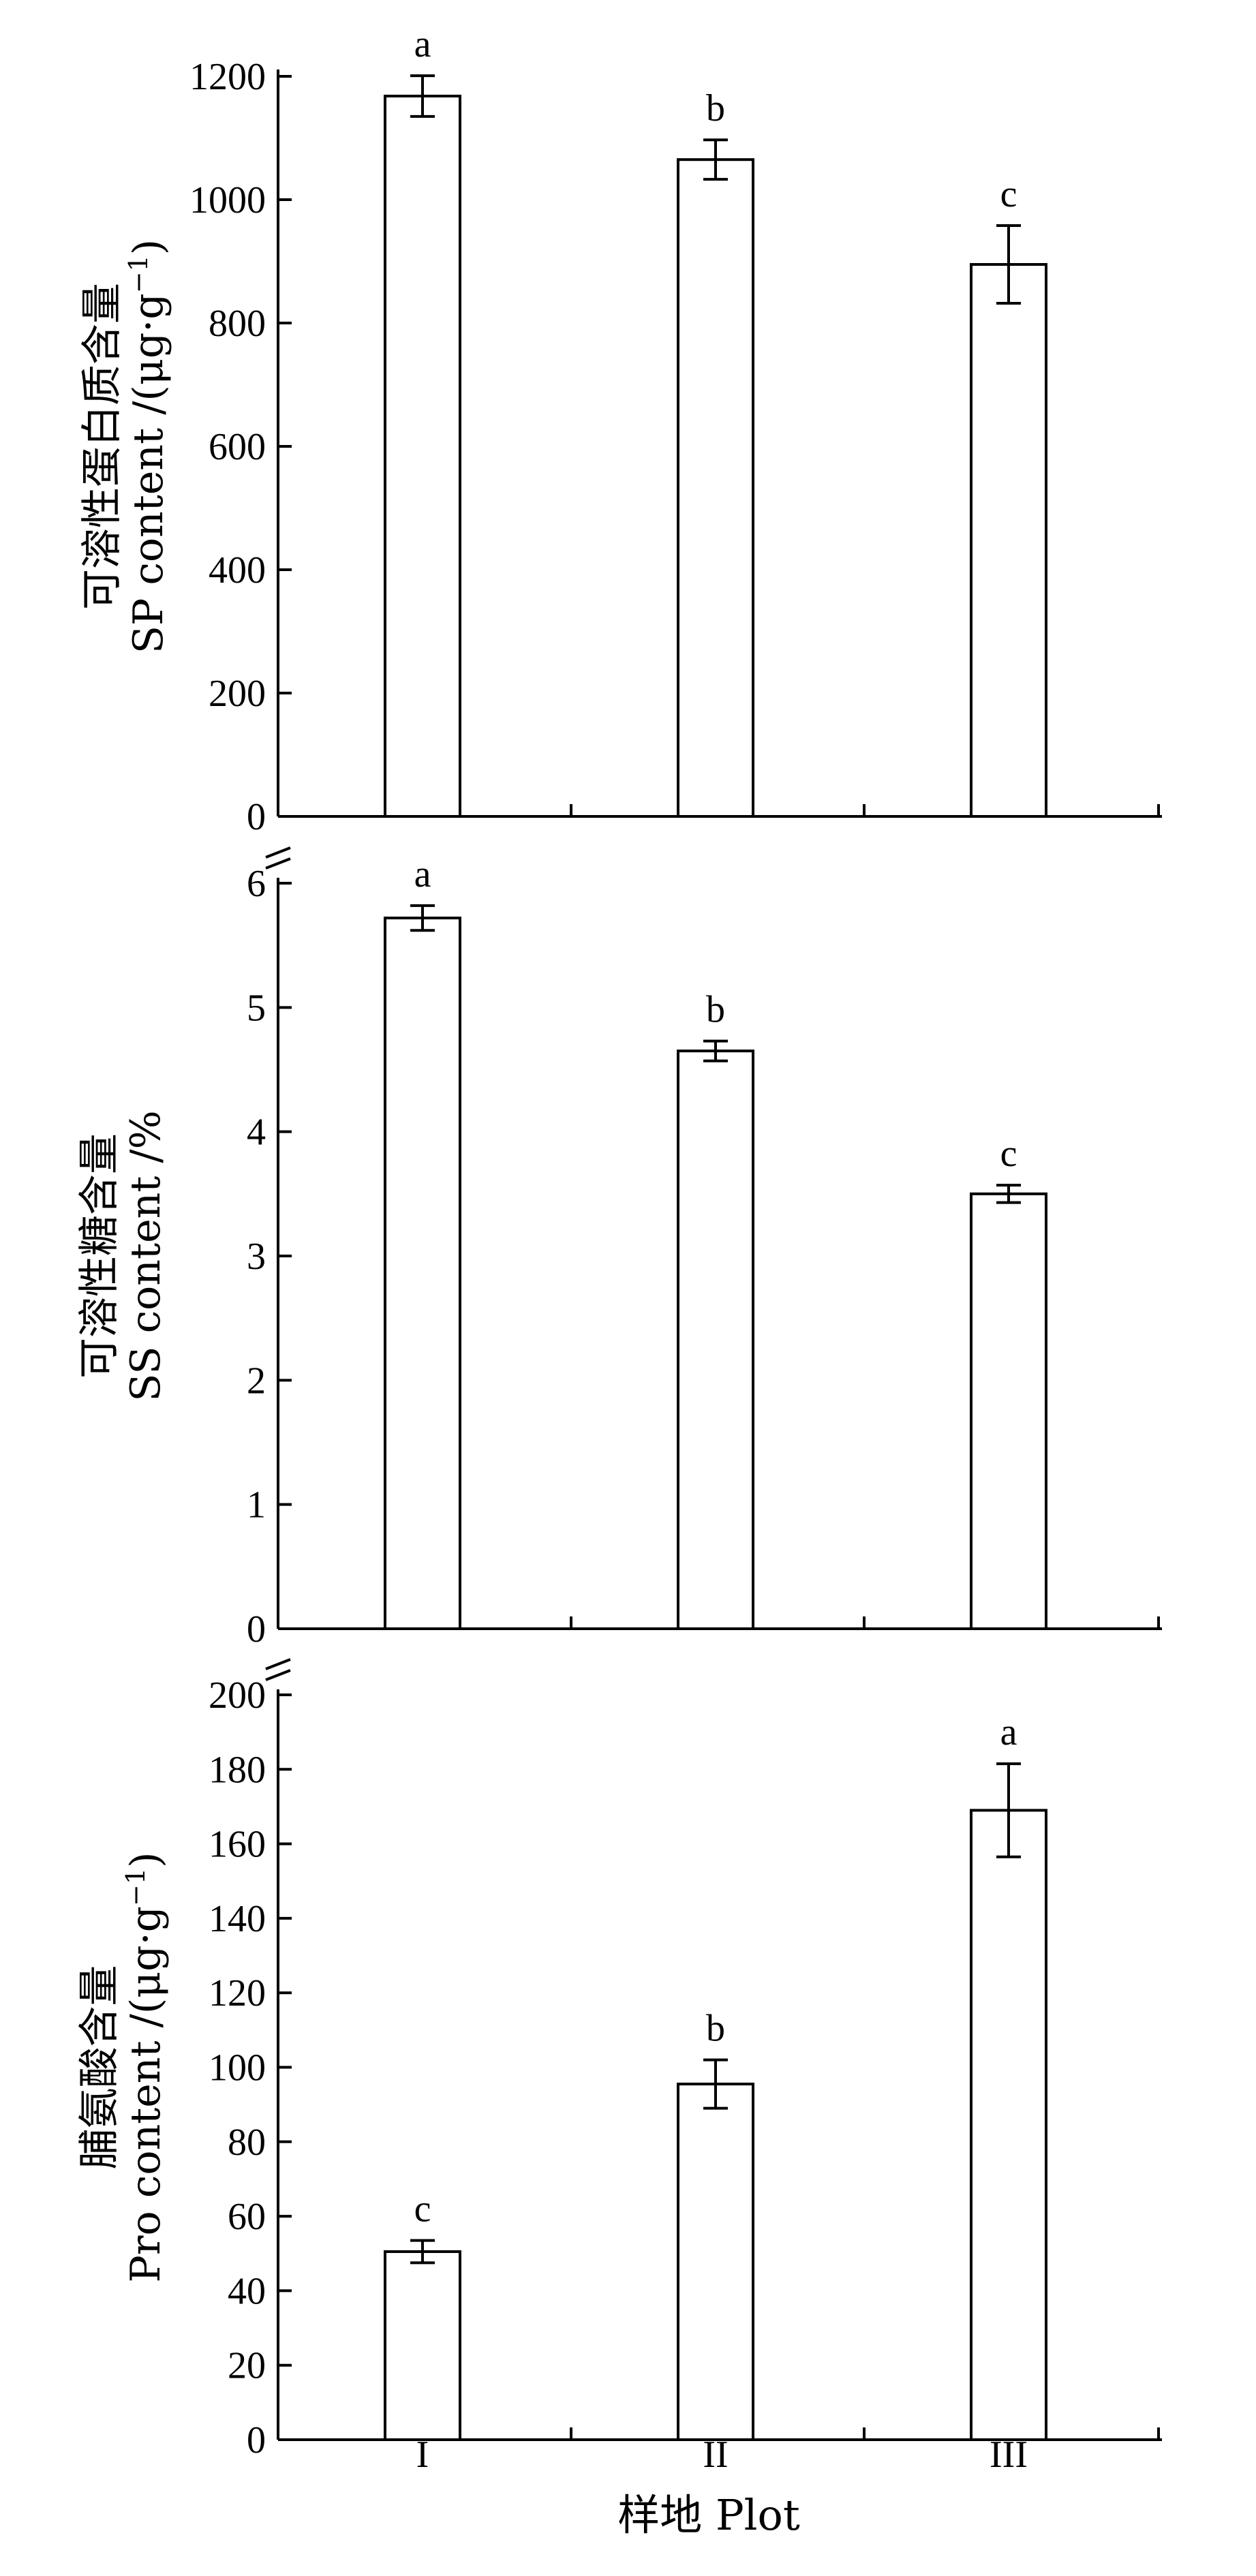 The height and width of the screenshot is (2576, 1256). I want to click on y-tick-label: 1000, so click(227, 200).